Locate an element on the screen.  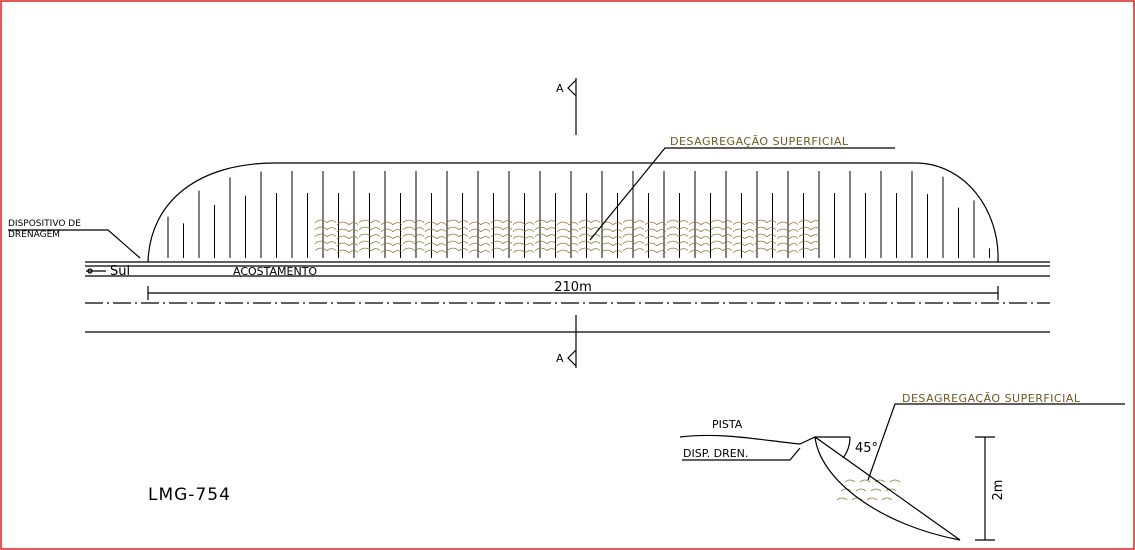
label: 45° is located at coordinates (866, 448).